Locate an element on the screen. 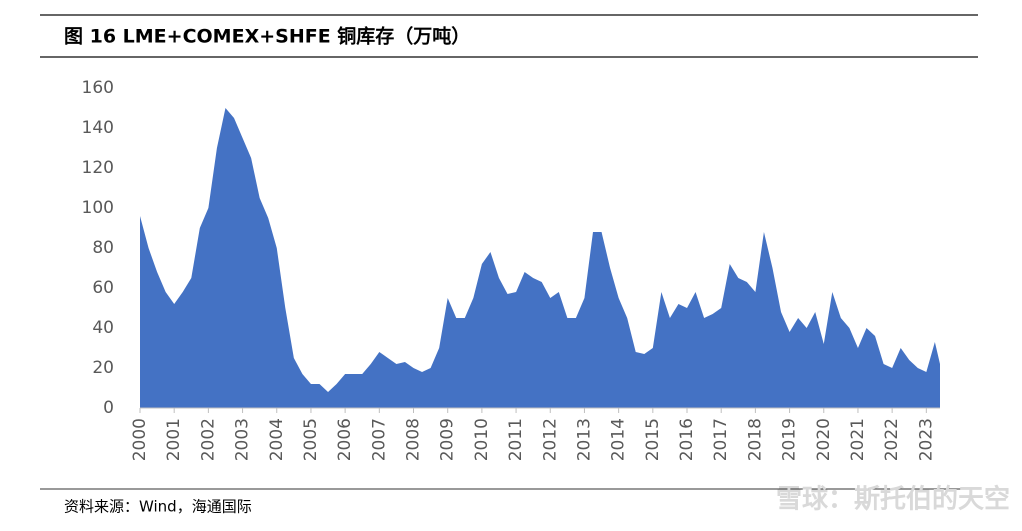  y-tick-label: 120 is located at coordinates (98, 168).